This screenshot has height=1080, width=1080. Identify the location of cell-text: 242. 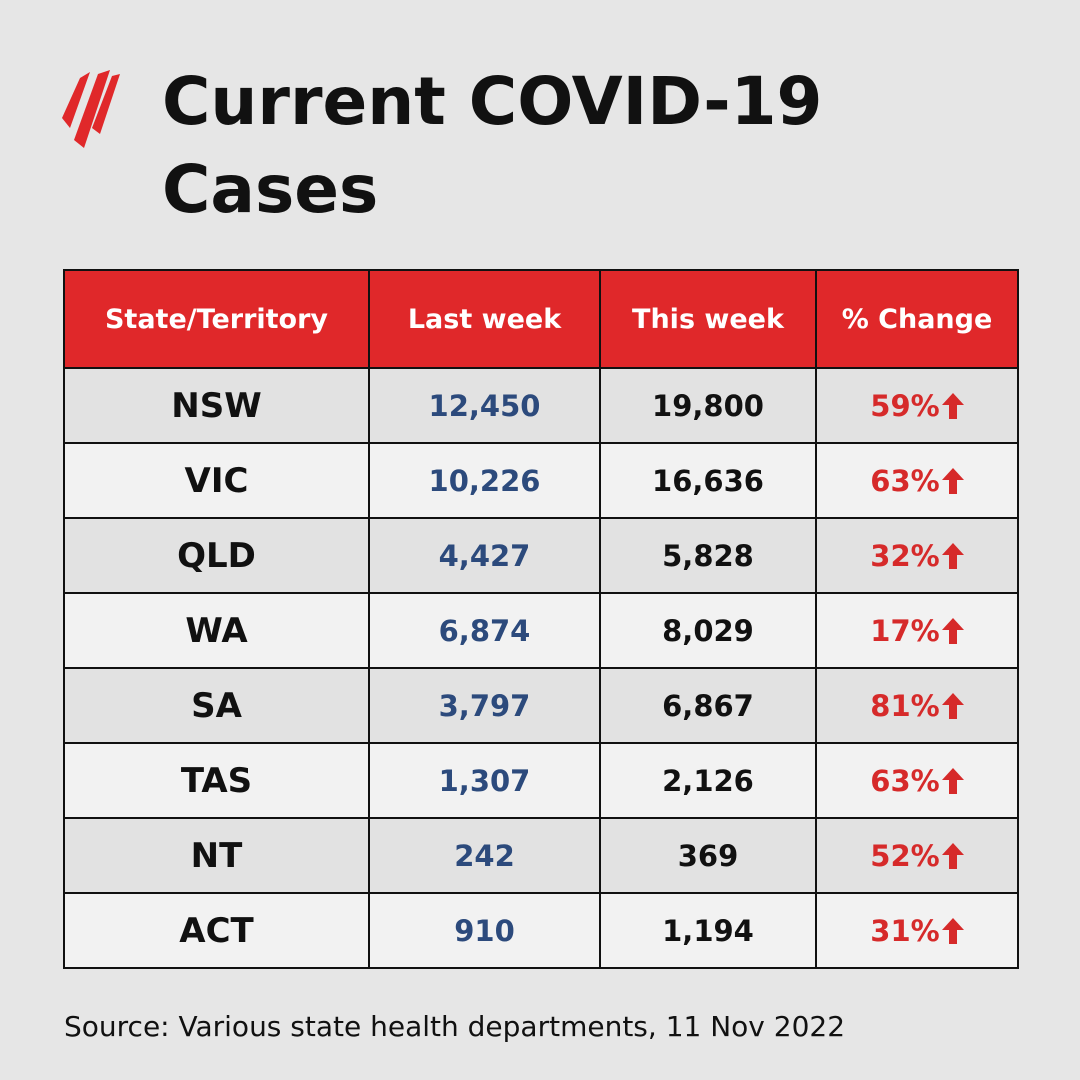
(484, 855).